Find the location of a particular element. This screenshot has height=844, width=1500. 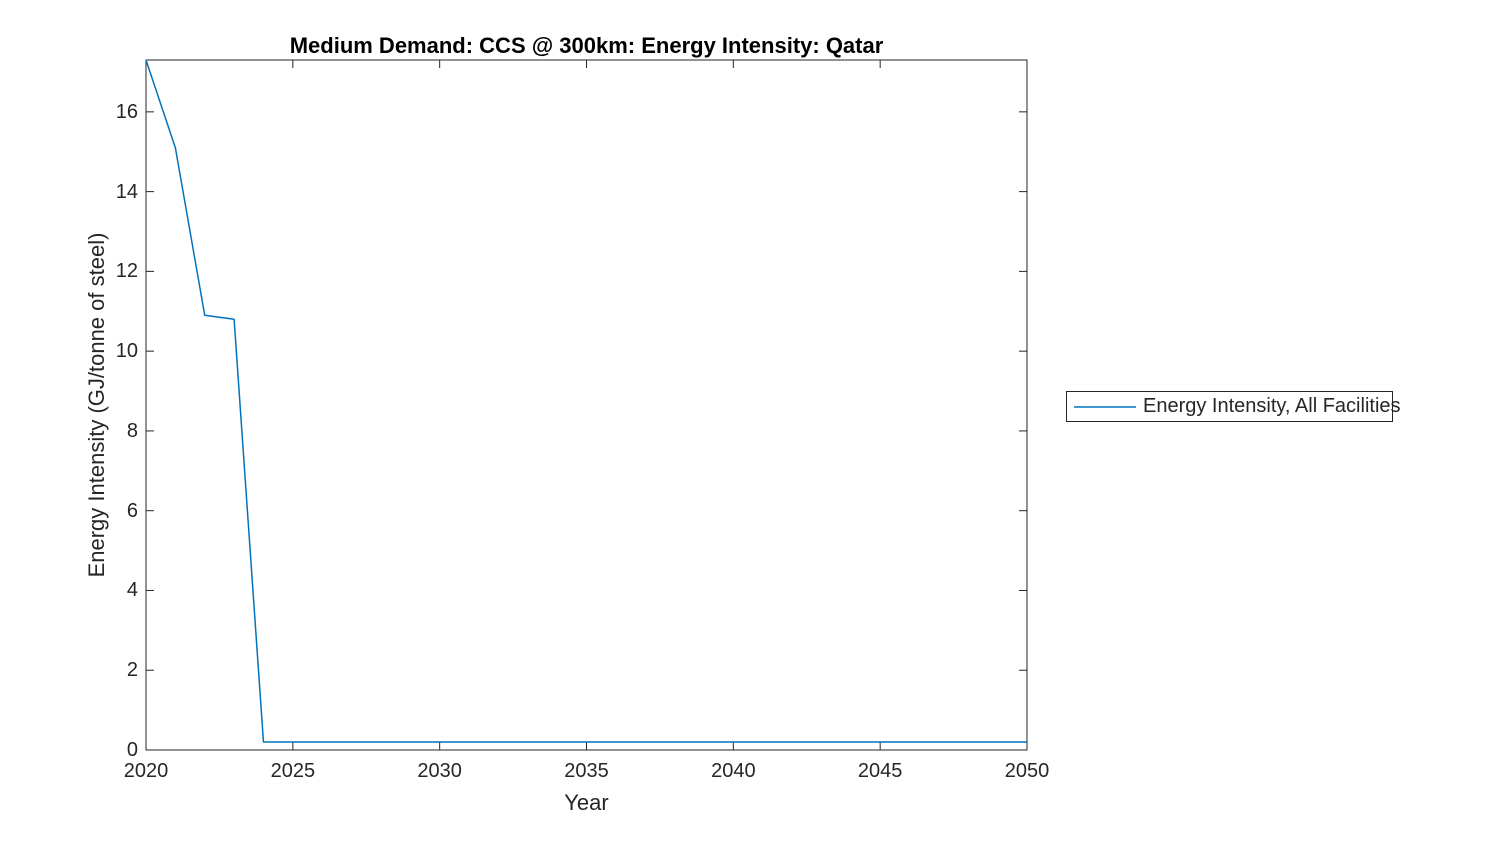

y-tick-label: 2 is located at coordinates (132, 670).